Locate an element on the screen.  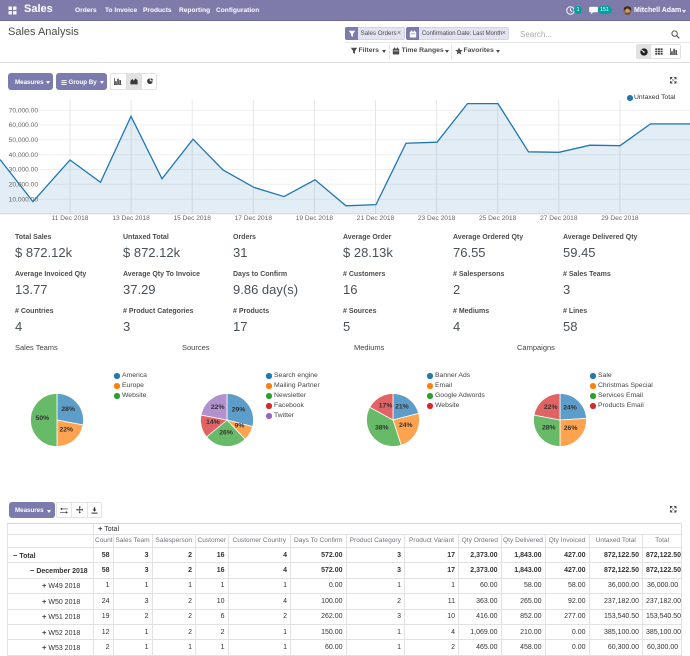
svg-text: 50% is located at coordinates (43, 418).